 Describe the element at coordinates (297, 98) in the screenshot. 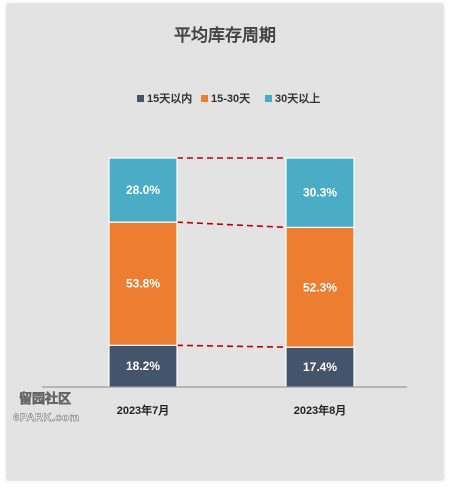

I see `legend-label-2: 30天以上` at that location.